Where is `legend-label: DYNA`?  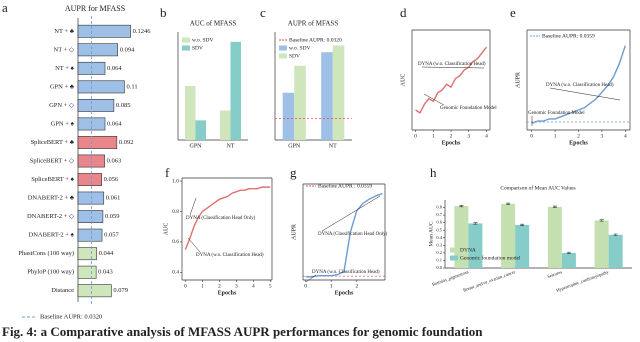
legend-label: DYNA is located at coordinates (468, 250).